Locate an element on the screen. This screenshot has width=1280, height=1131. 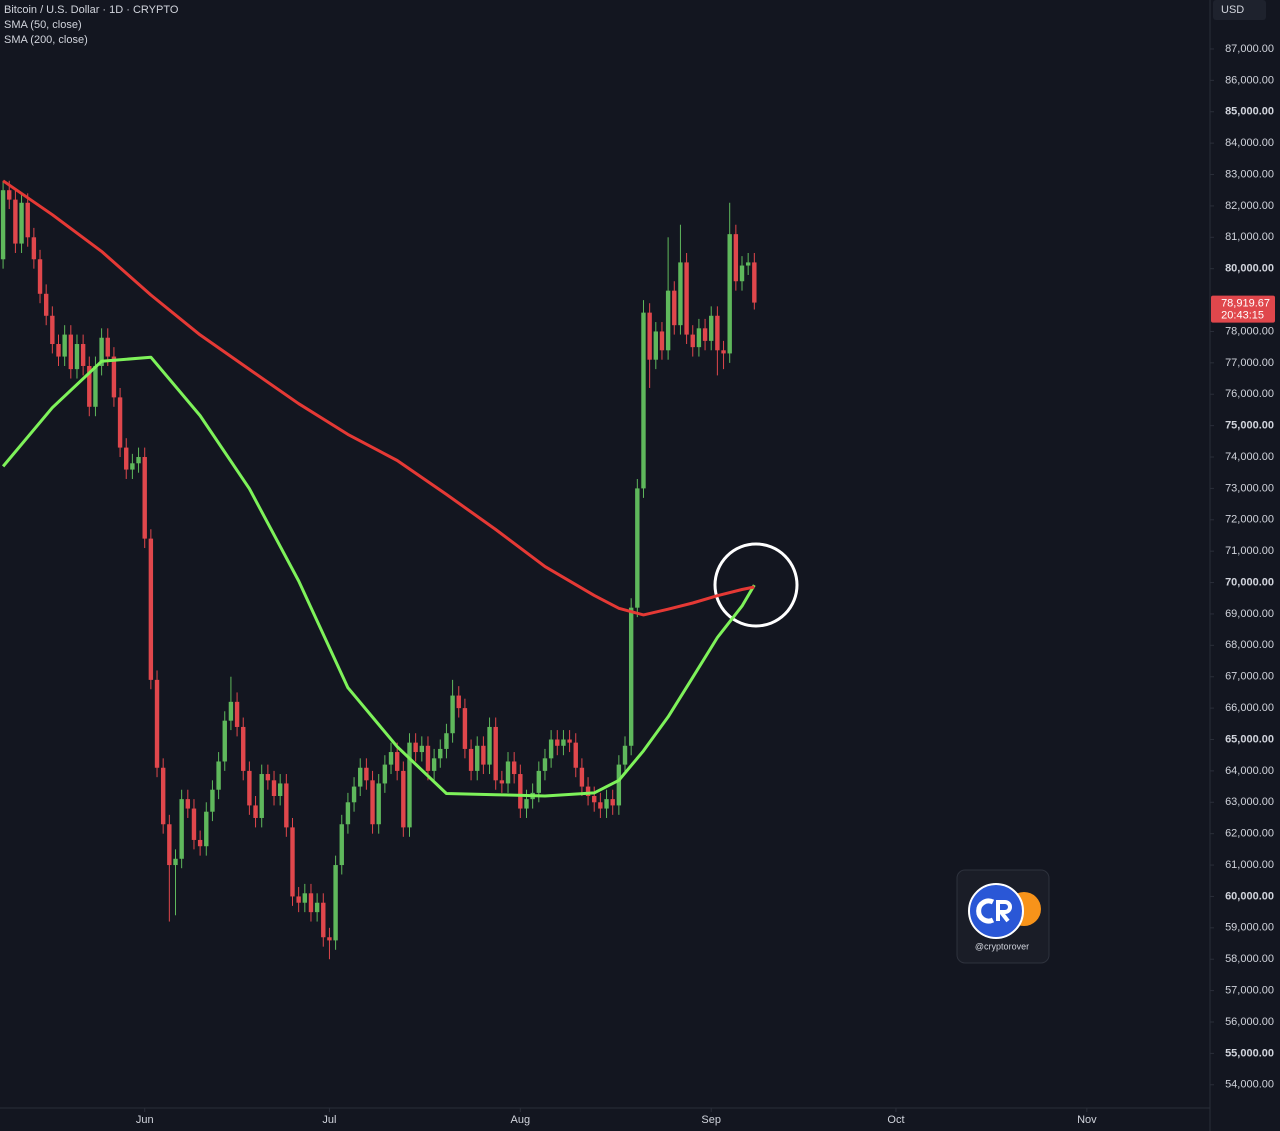
y-tick-label: 87,000.00 is located at coordinates (1249, 49).